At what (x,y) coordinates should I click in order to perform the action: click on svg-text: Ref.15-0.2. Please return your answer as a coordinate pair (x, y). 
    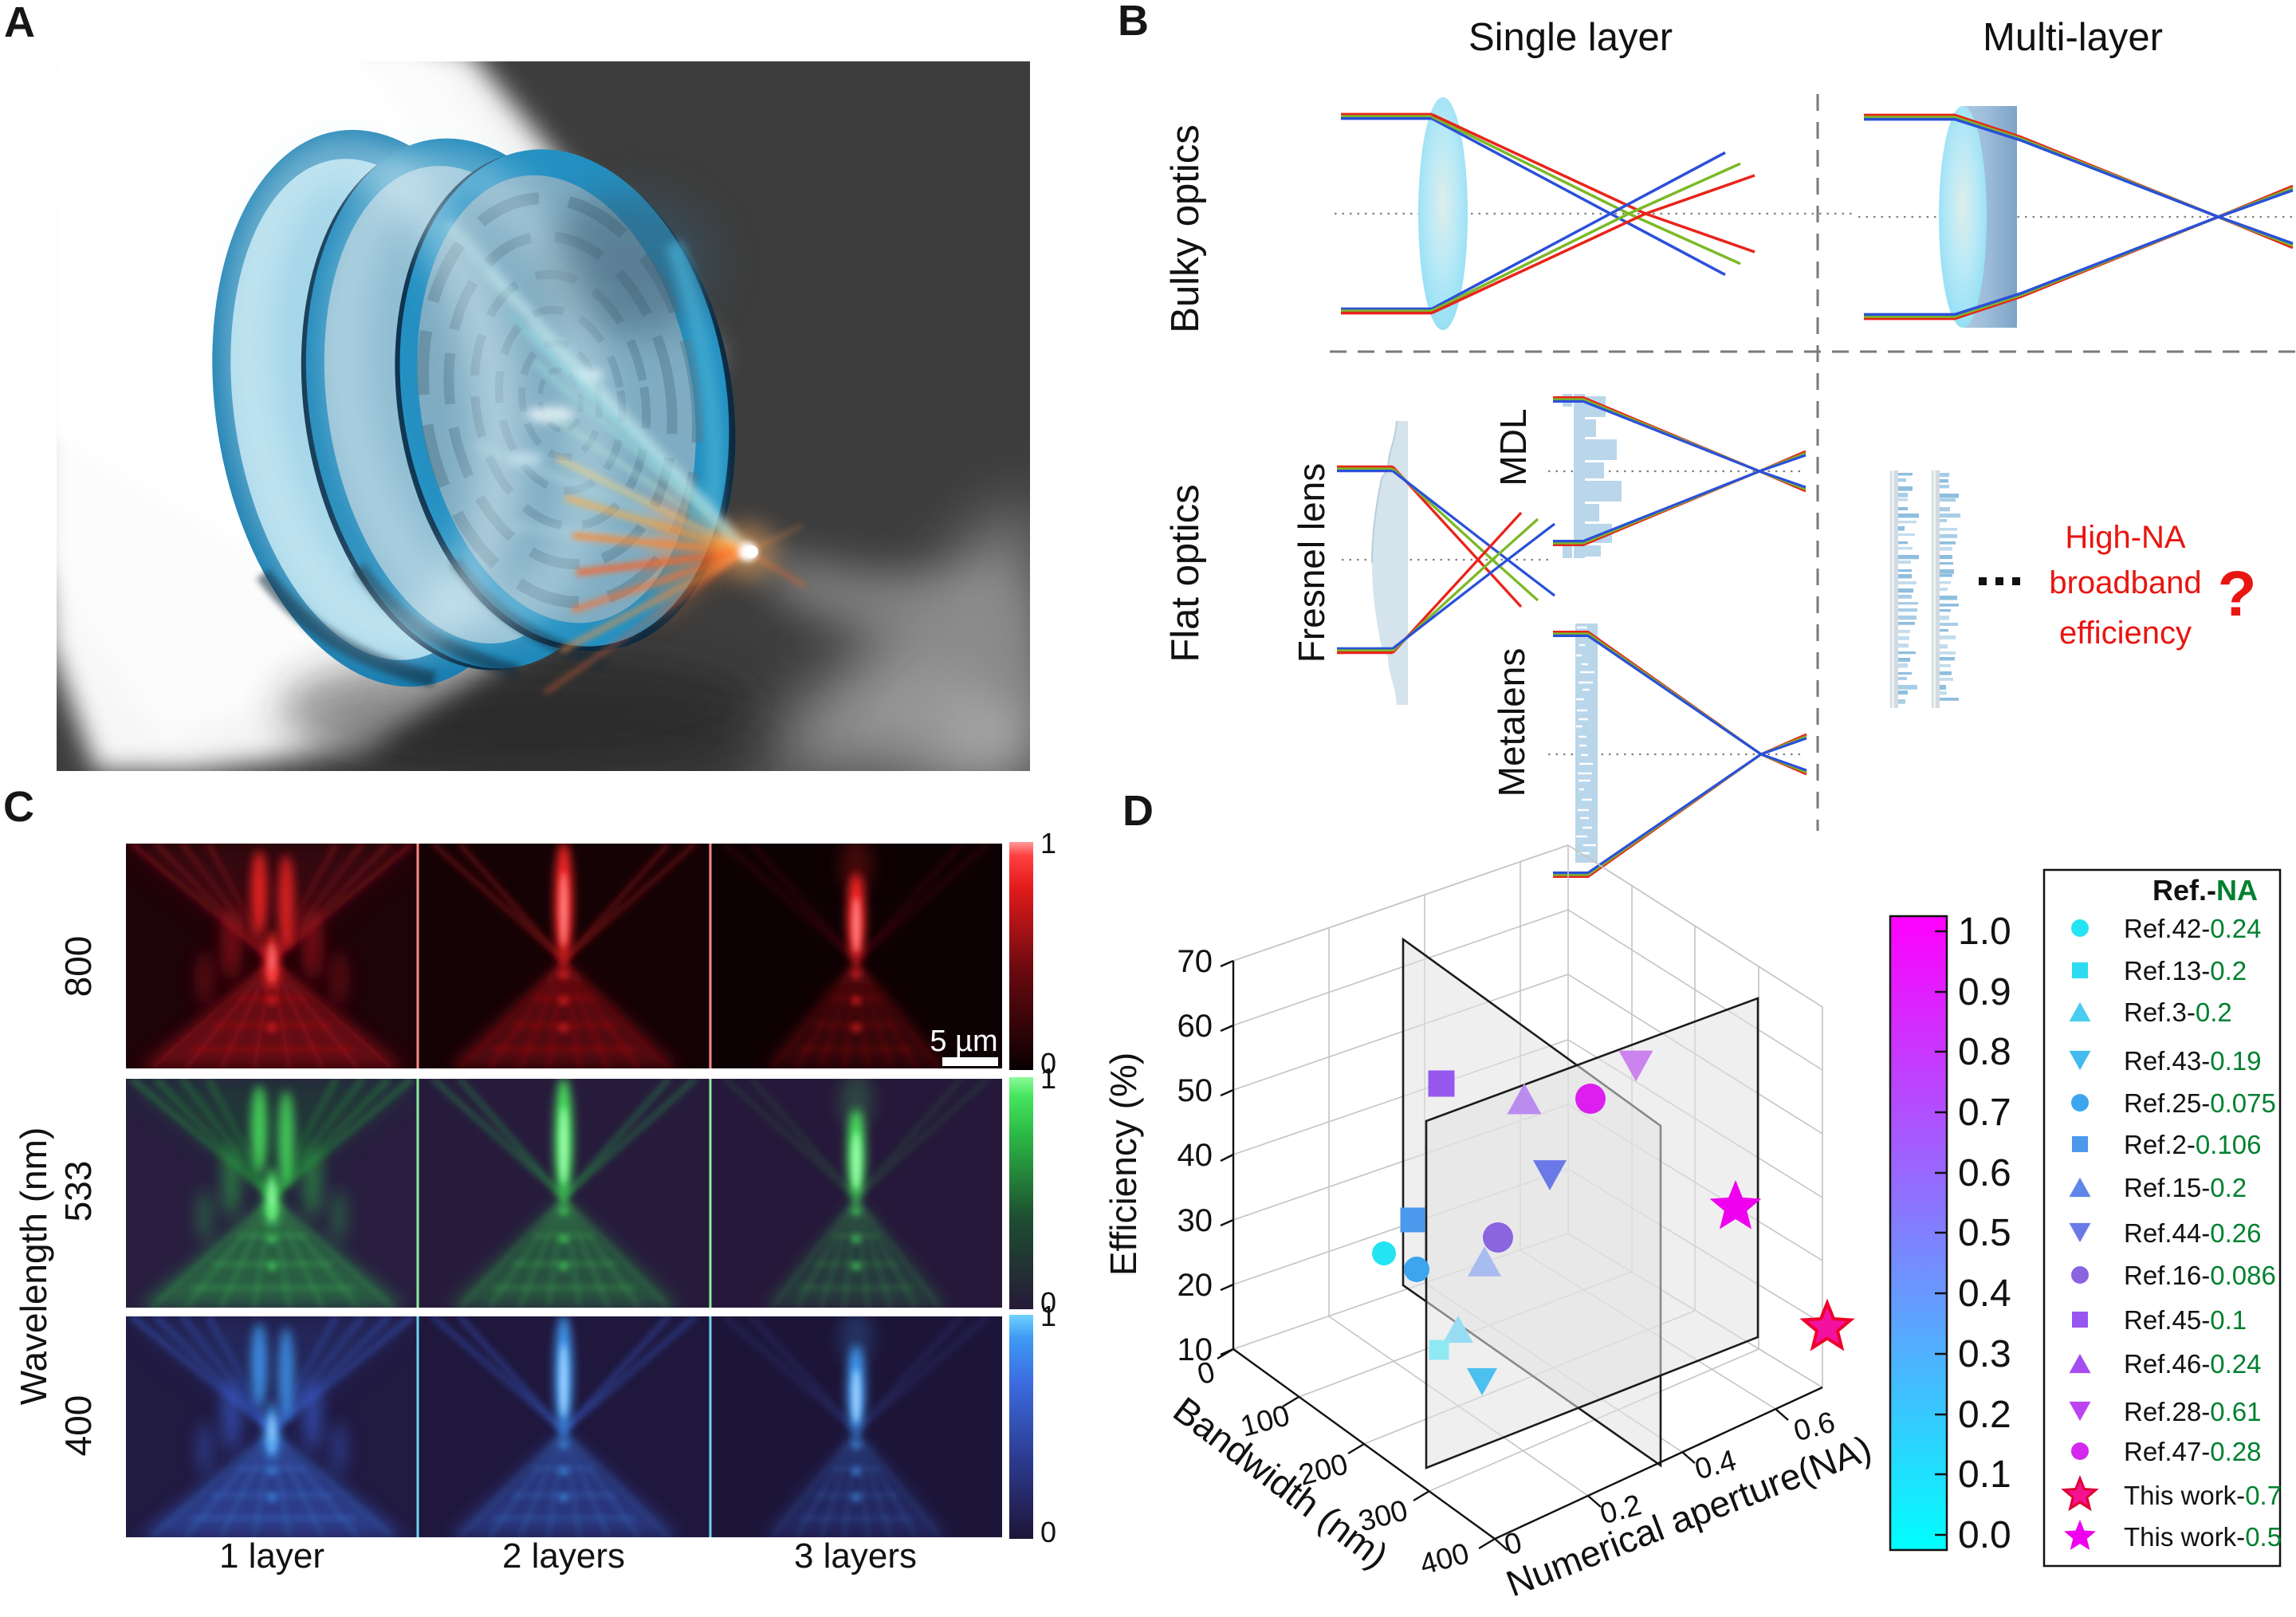
    Looking at the image, I should click on (2185, 1187).